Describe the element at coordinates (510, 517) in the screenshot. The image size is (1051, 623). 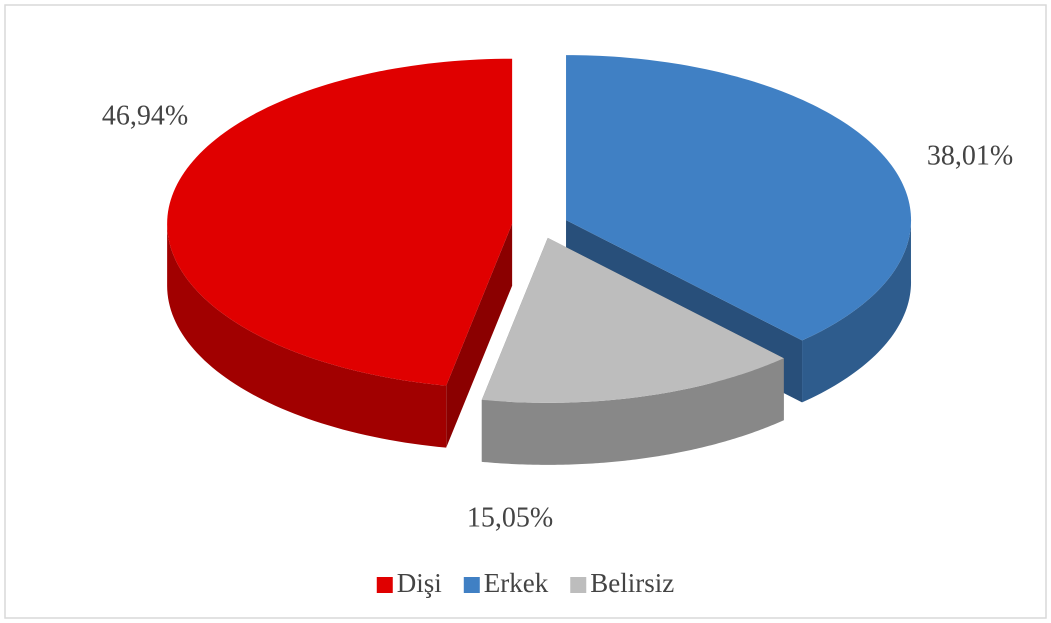
I see `data-label: 15,05%` at that location.